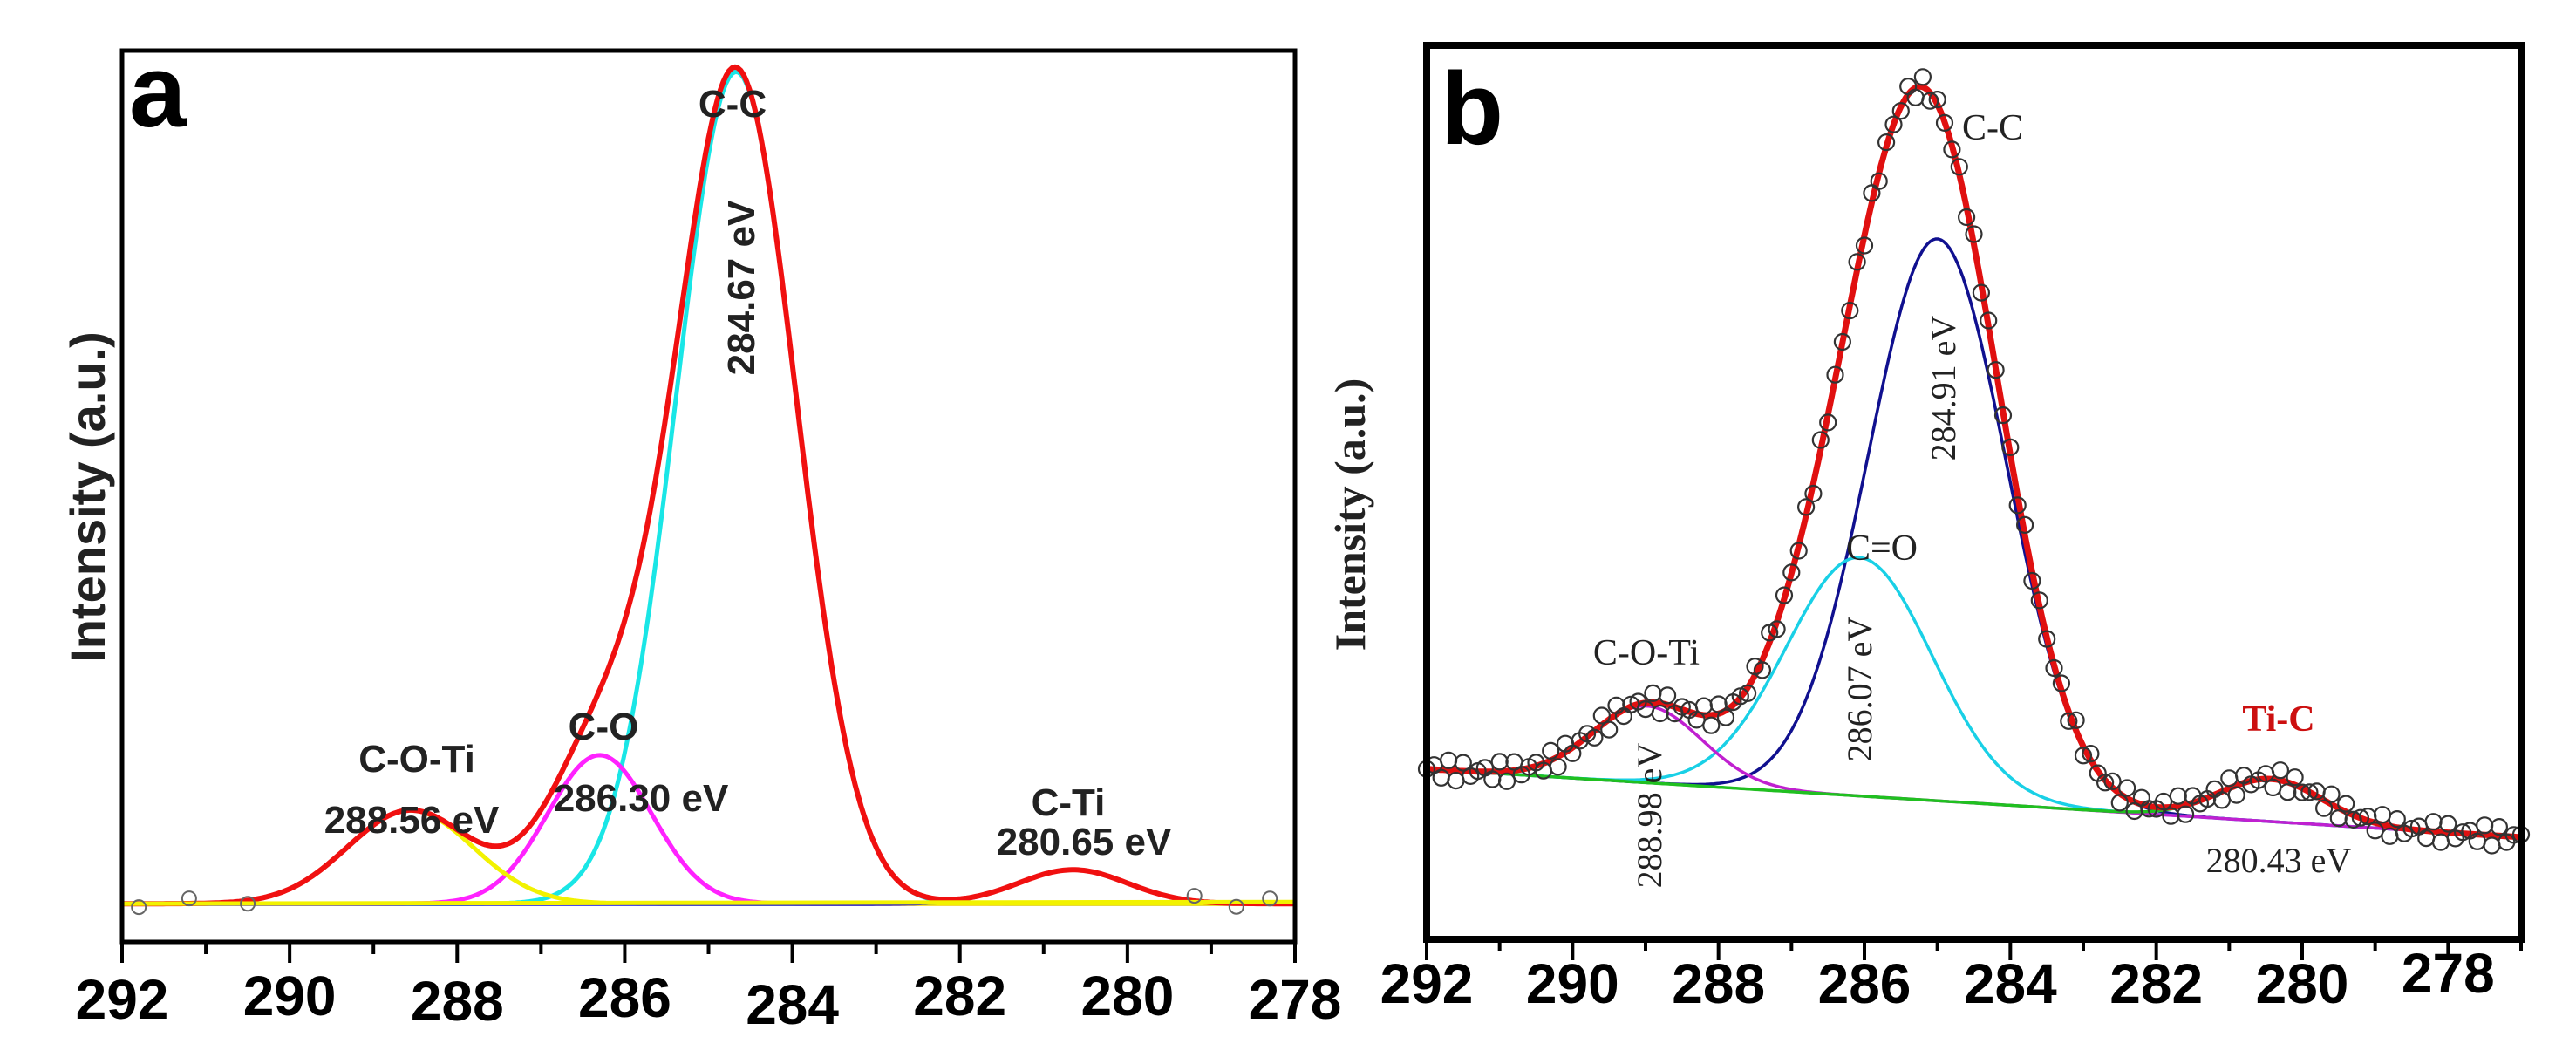 Image resolution: width=2576 pixels, height=1064 pixels. What do you see at coordinates (1938, 979) in the screenshot?
I see `panel-b-x-tick-labels: 292 290 288 286 284 282 280 278` at bounding box center [1938, 979].